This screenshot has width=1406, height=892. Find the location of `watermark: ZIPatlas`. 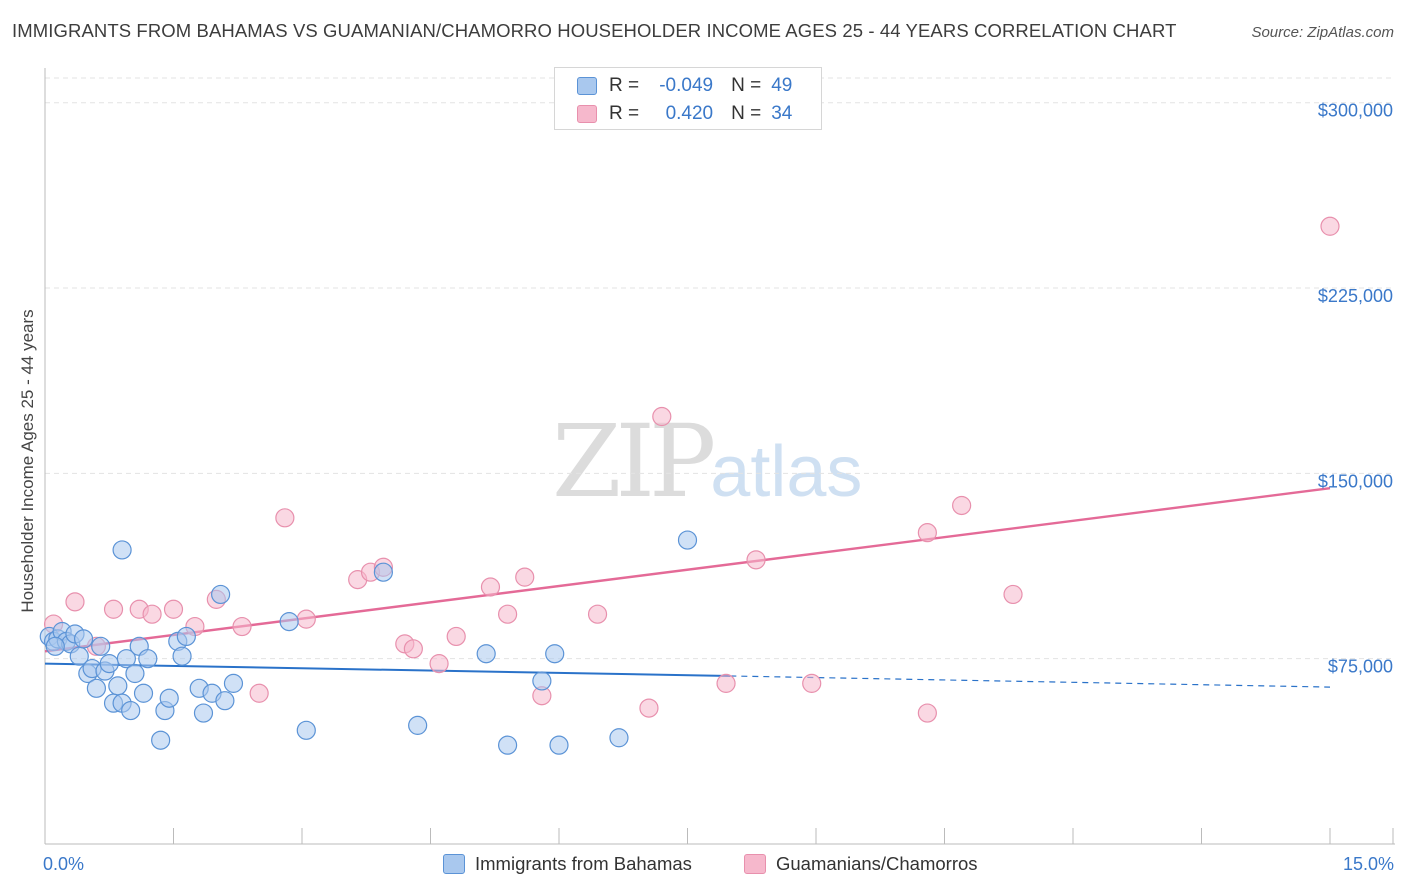

watermark: ZIPatlas is located at coordinates (707, 461).